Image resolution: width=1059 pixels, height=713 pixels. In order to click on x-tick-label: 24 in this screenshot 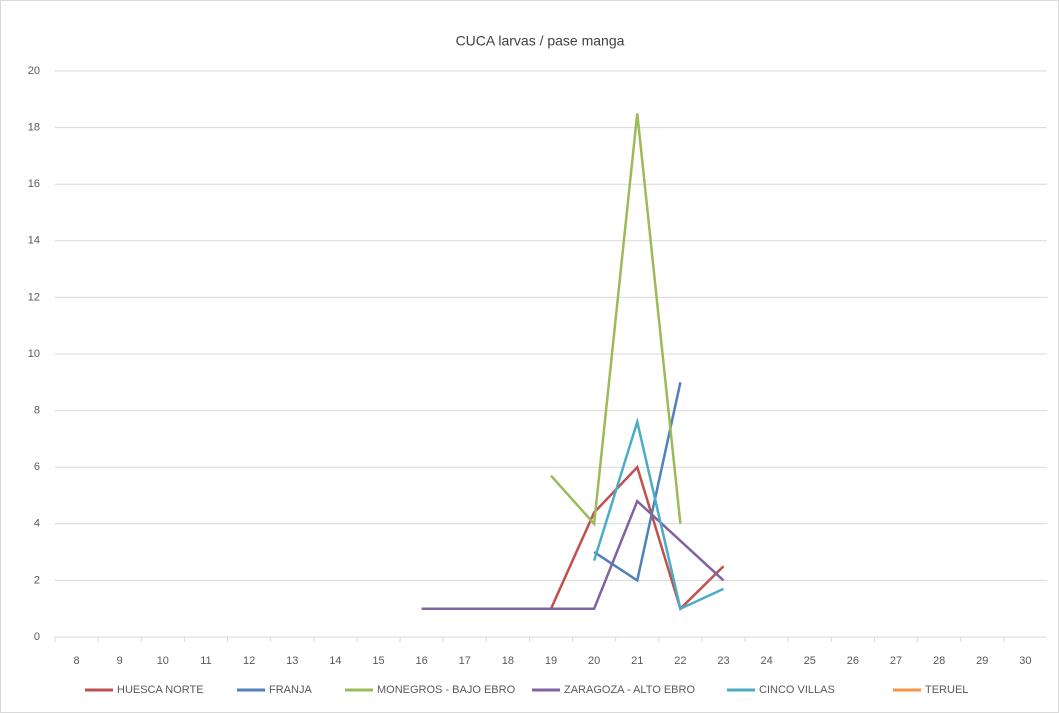, I will do `click(767, 661)`.